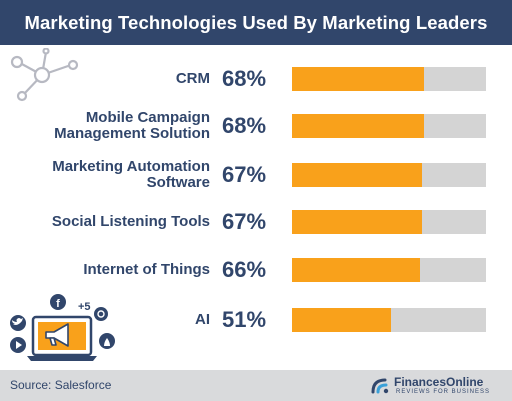 Image resolution: width=512 pixels, height=401 pixels. I want to click on category-label: Internet of Things, so click(146, 270).